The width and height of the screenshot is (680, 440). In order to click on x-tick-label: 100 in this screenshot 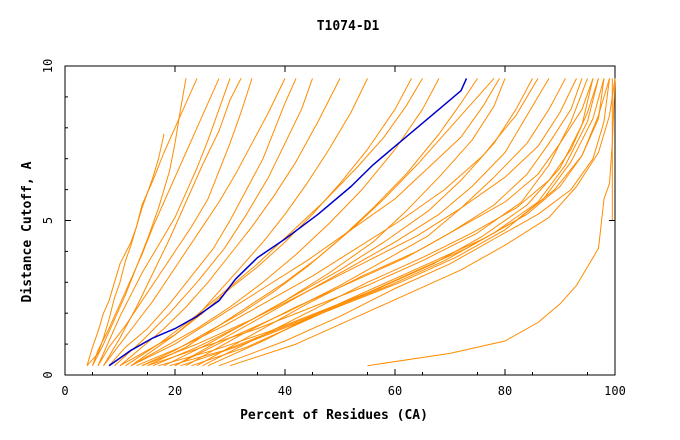, I will do `click(615, 391)`.